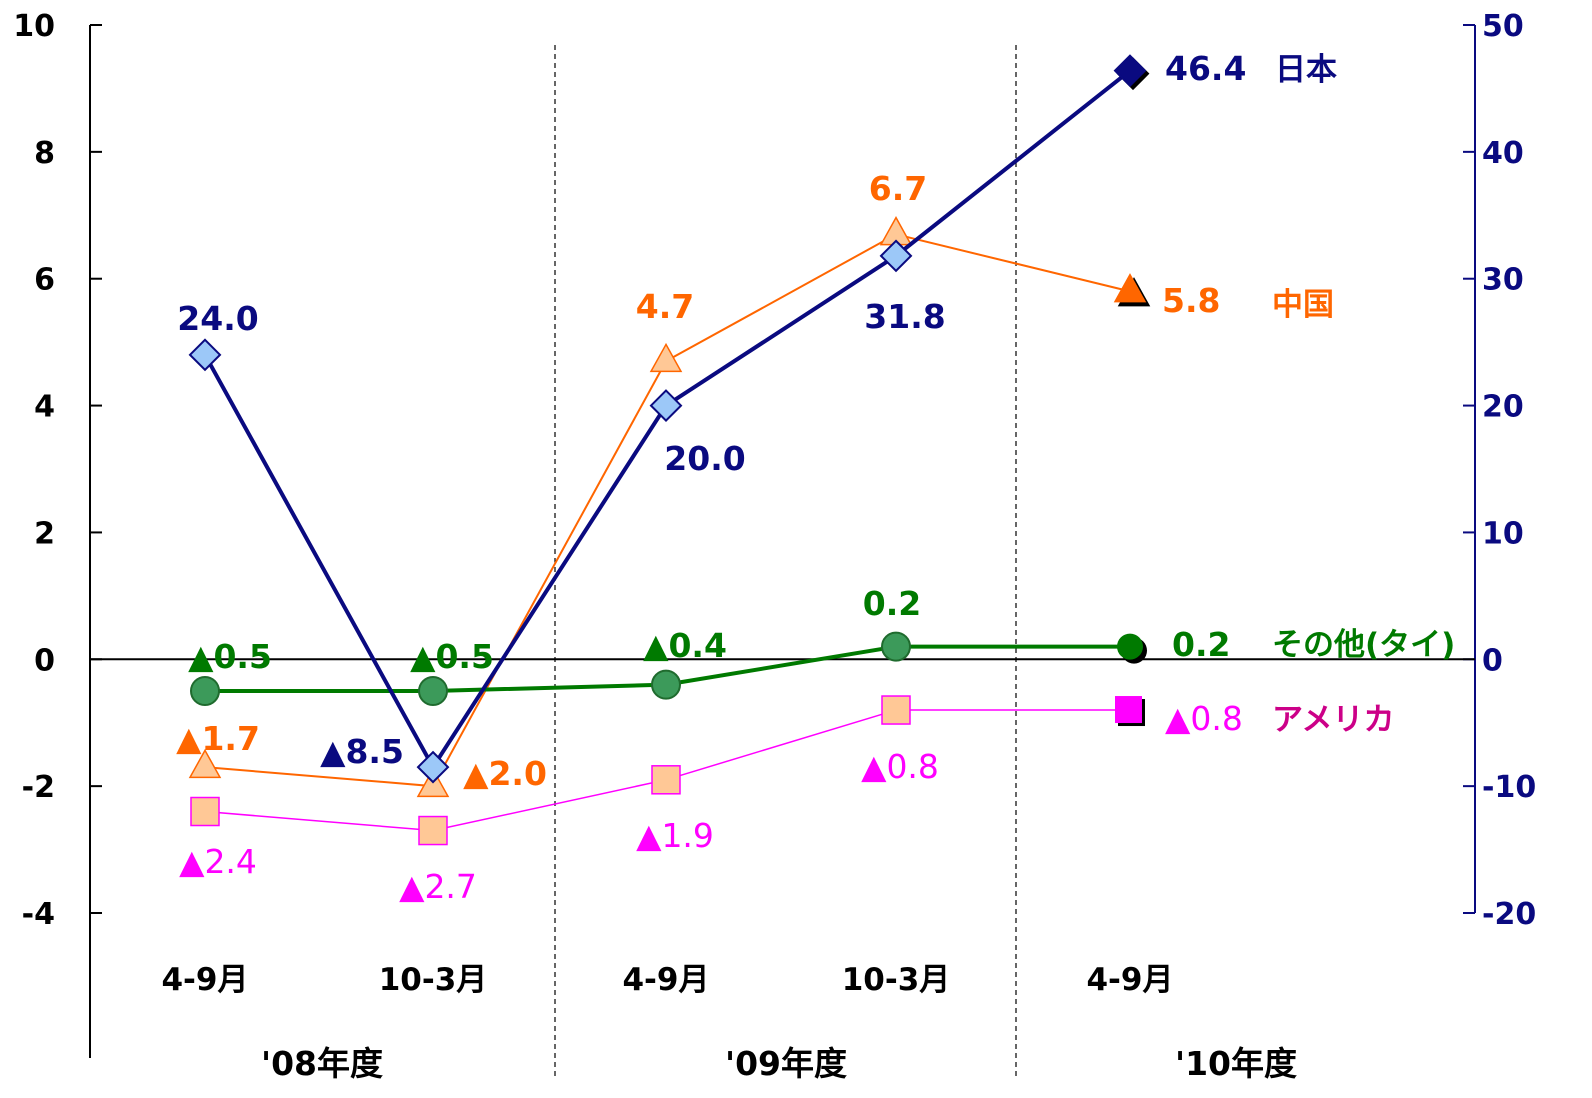 This screenshot has height=1098, width=1592. I want to click on right-axis-tick-label: 0, so click(1492, 660).